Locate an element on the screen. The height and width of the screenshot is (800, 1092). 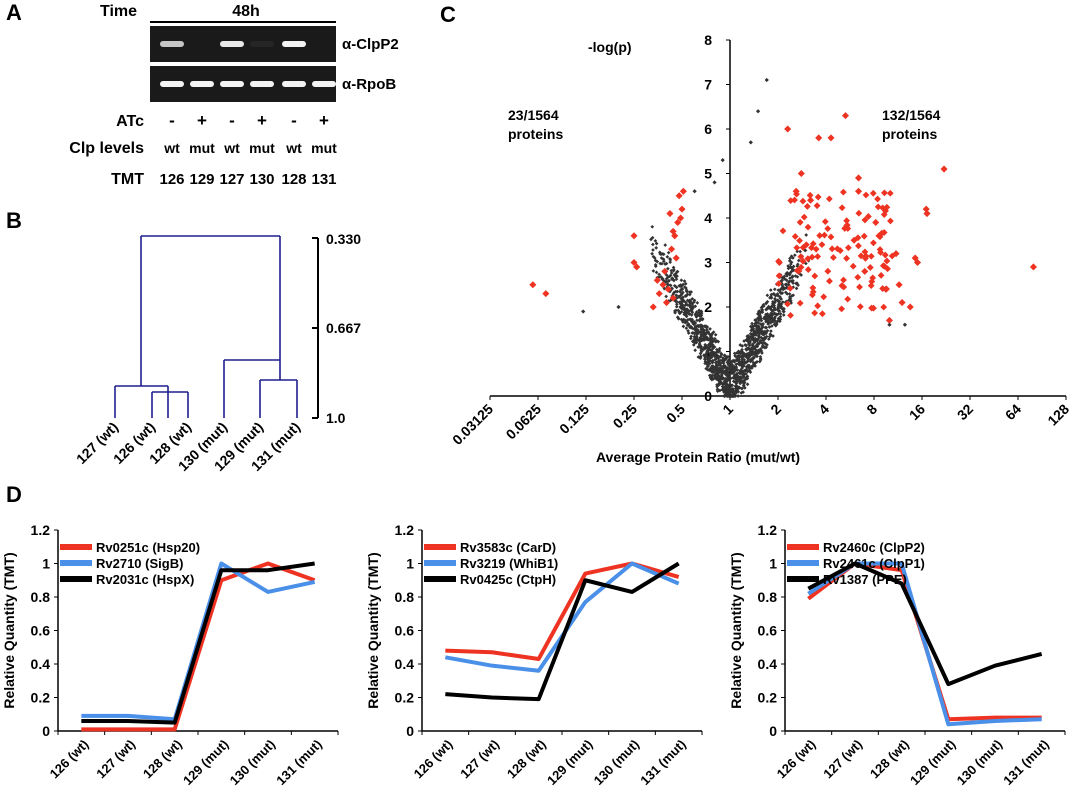
volcano-y-axis-label: -log(p) is located at coordinates (610, 47).